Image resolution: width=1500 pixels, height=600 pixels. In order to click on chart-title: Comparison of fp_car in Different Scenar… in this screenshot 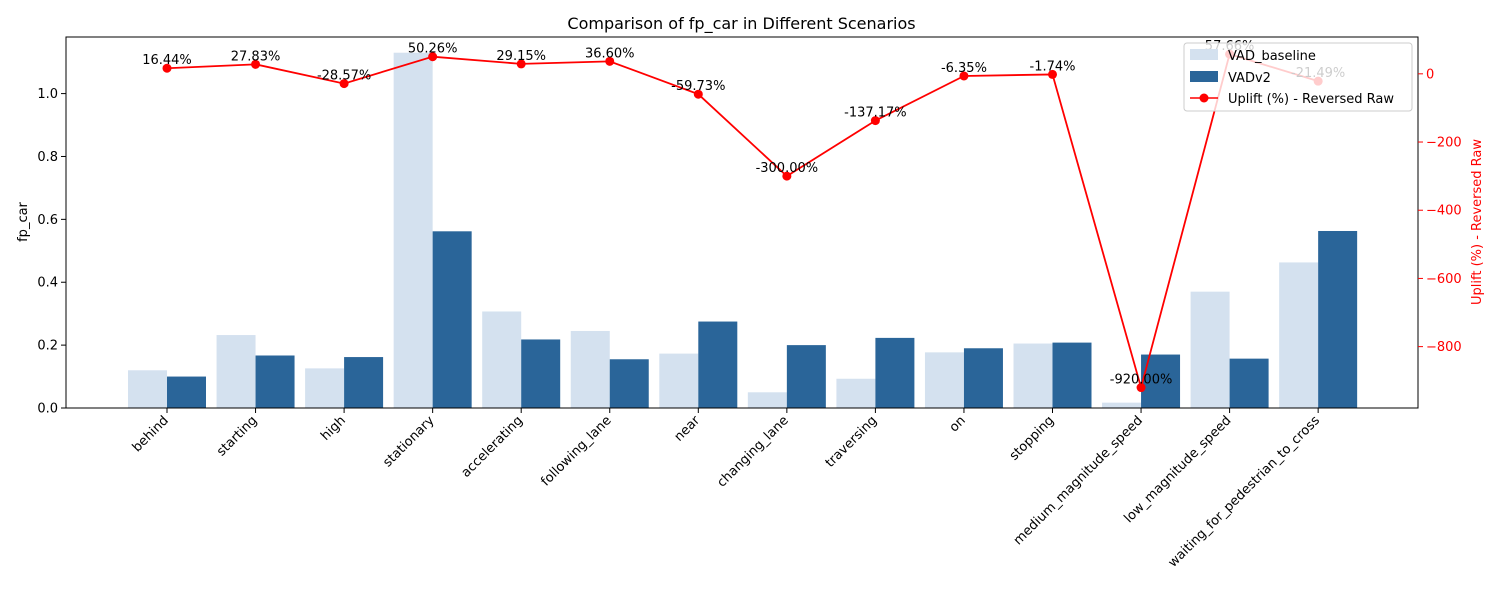, I will do `click(741, 24)`.